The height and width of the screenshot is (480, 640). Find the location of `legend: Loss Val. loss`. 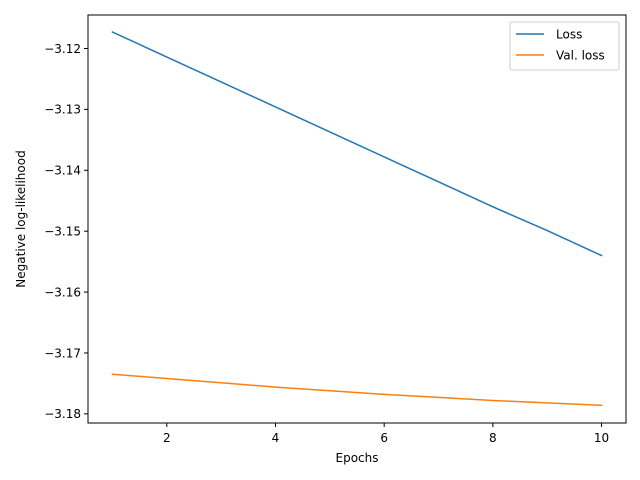

legend: Loss Val. loss is located at coordinates (564, 46).